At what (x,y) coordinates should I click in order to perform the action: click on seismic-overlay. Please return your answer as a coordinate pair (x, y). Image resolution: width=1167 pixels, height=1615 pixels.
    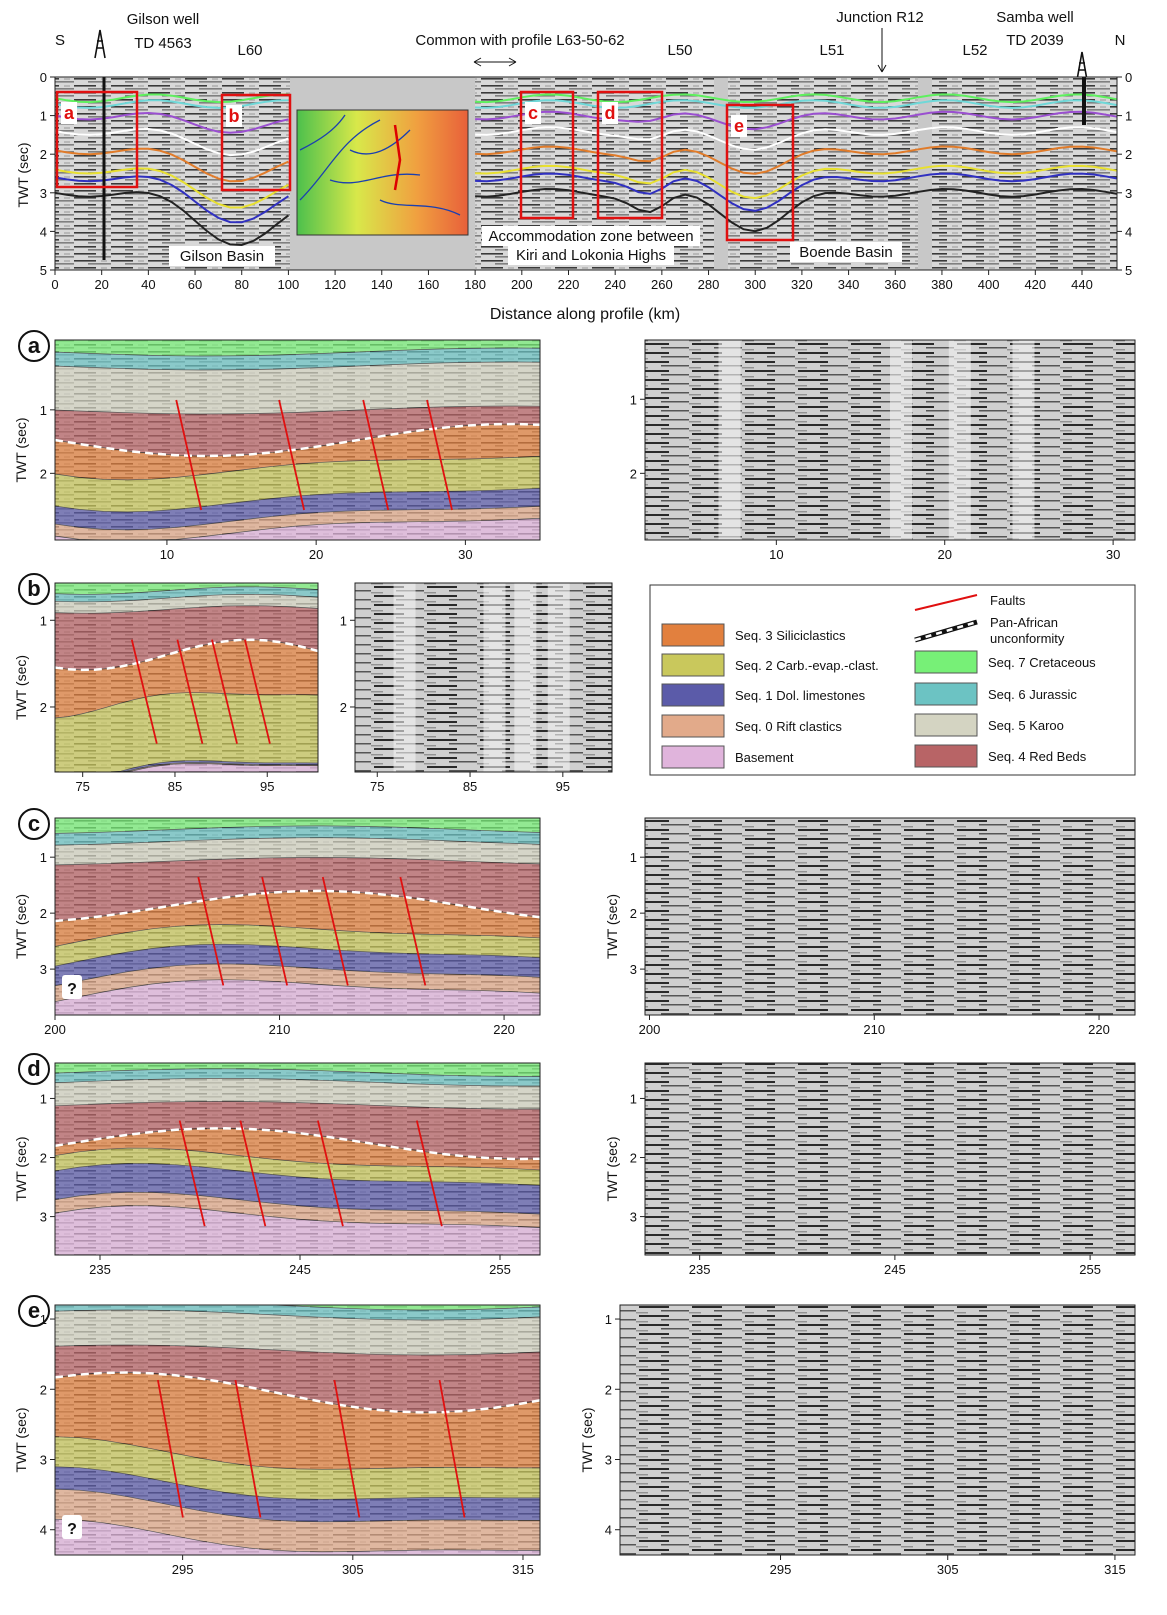
    Looking at the image, I should click on (297, 1430).